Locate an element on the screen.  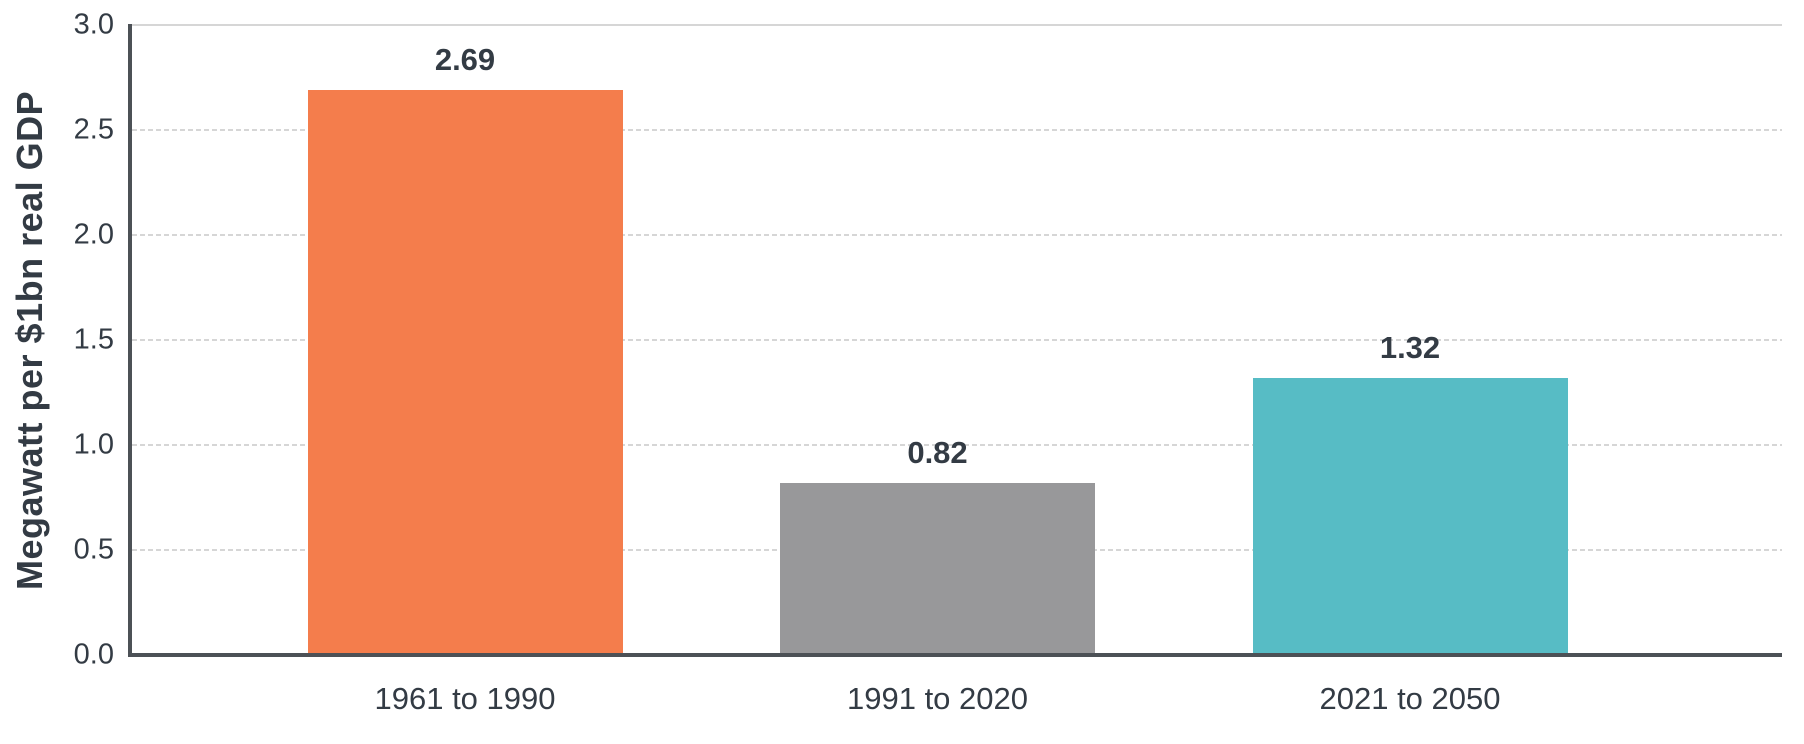
bar-1961-to-1990 is located at coordinates (465, 372).